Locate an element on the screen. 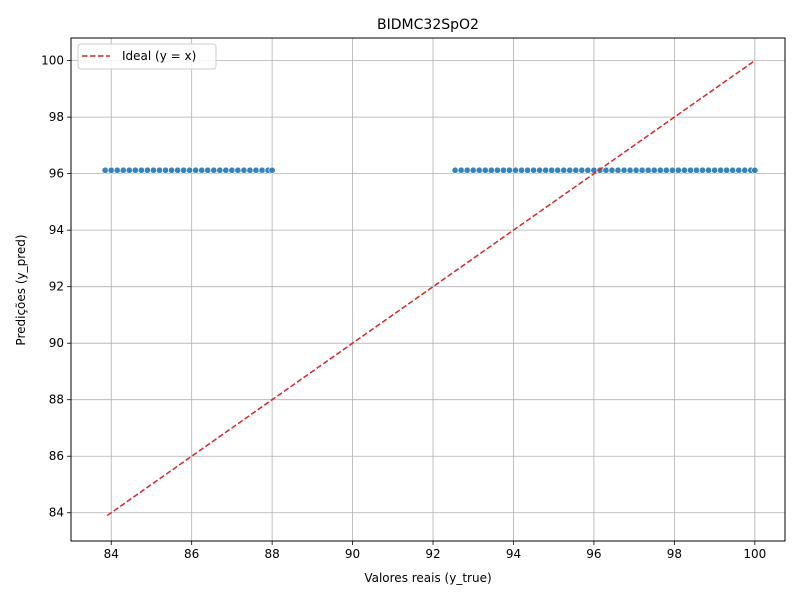 Image resolution: width=800 pixels, height=600 pixels. y-tick-label: 94 is located at coordinates (56, 230).